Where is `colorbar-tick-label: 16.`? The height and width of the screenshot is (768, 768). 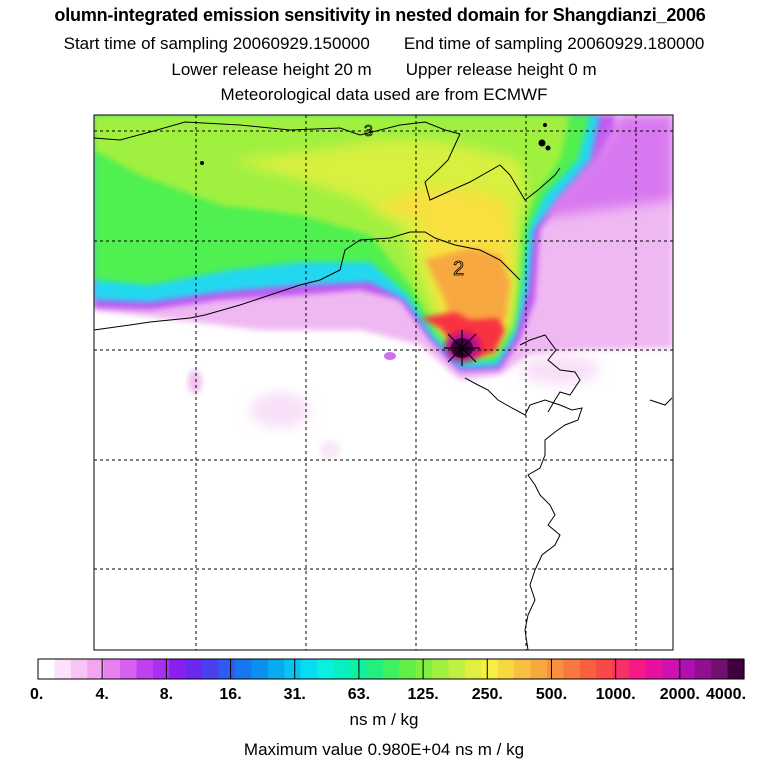
colorbar-tick-label: 16. is located at coordinates (230, 694).